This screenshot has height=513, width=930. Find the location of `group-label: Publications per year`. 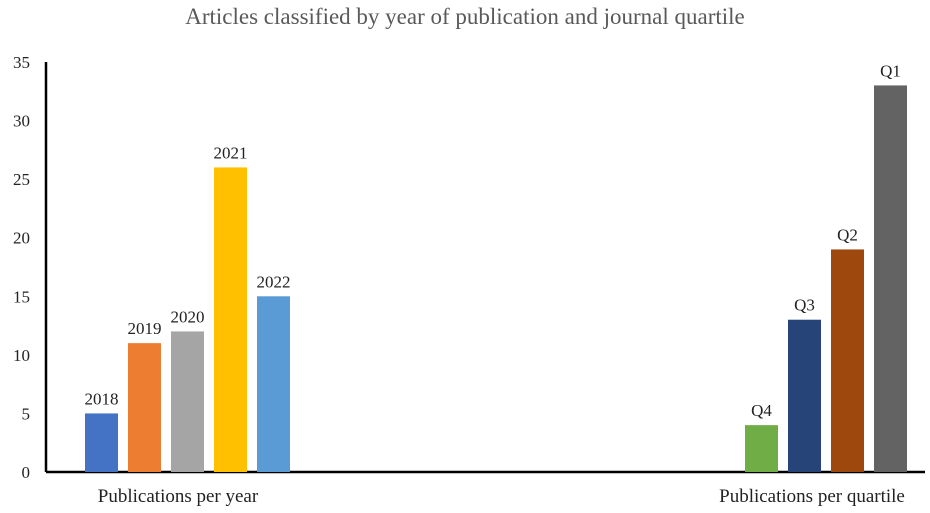

group-label: Publications per year is located at coordinates (178, 496).